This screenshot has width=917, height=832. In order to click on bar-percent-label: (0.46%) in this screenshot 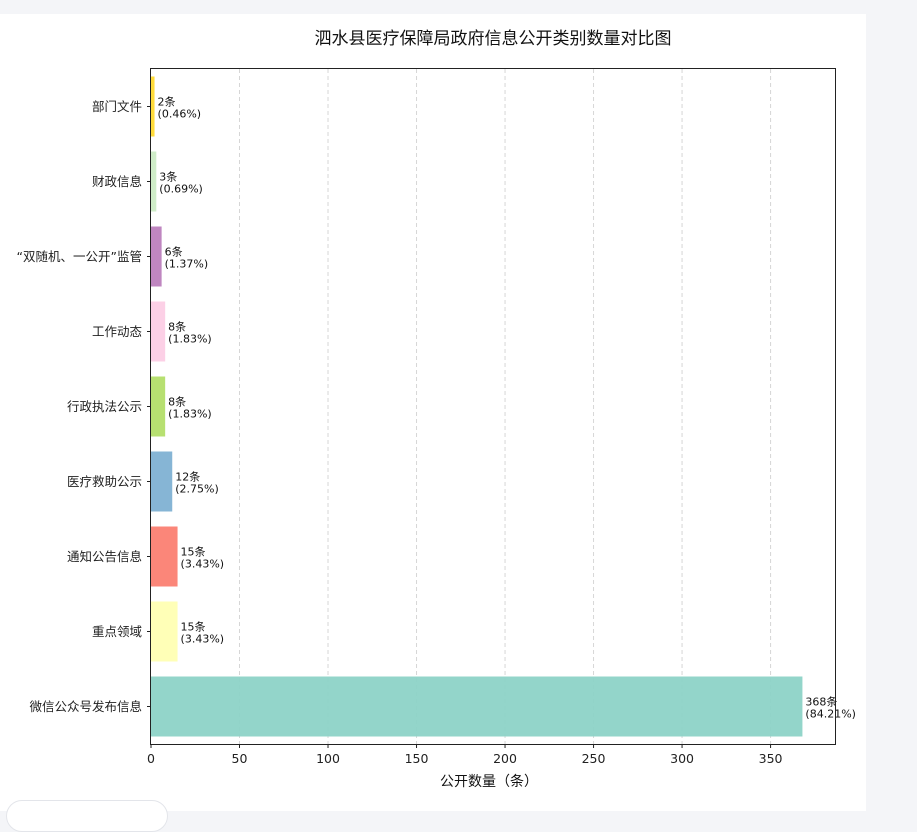, I will do `click(180, 114)`.